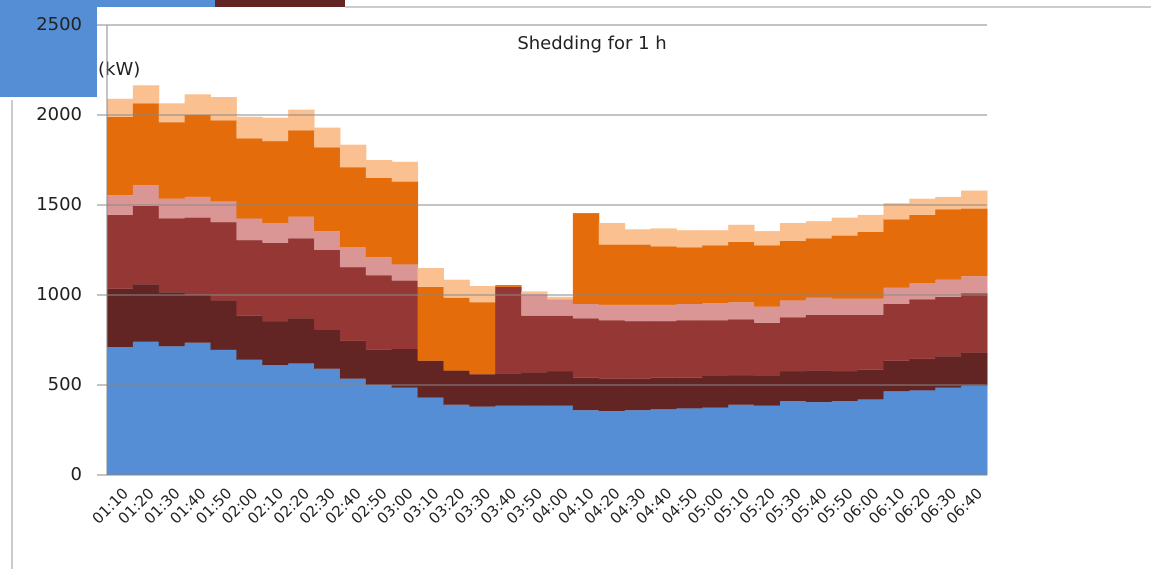 The height and width of the screenshot is (569, 1151). I want to click on stray-panel, so click(48, 48).